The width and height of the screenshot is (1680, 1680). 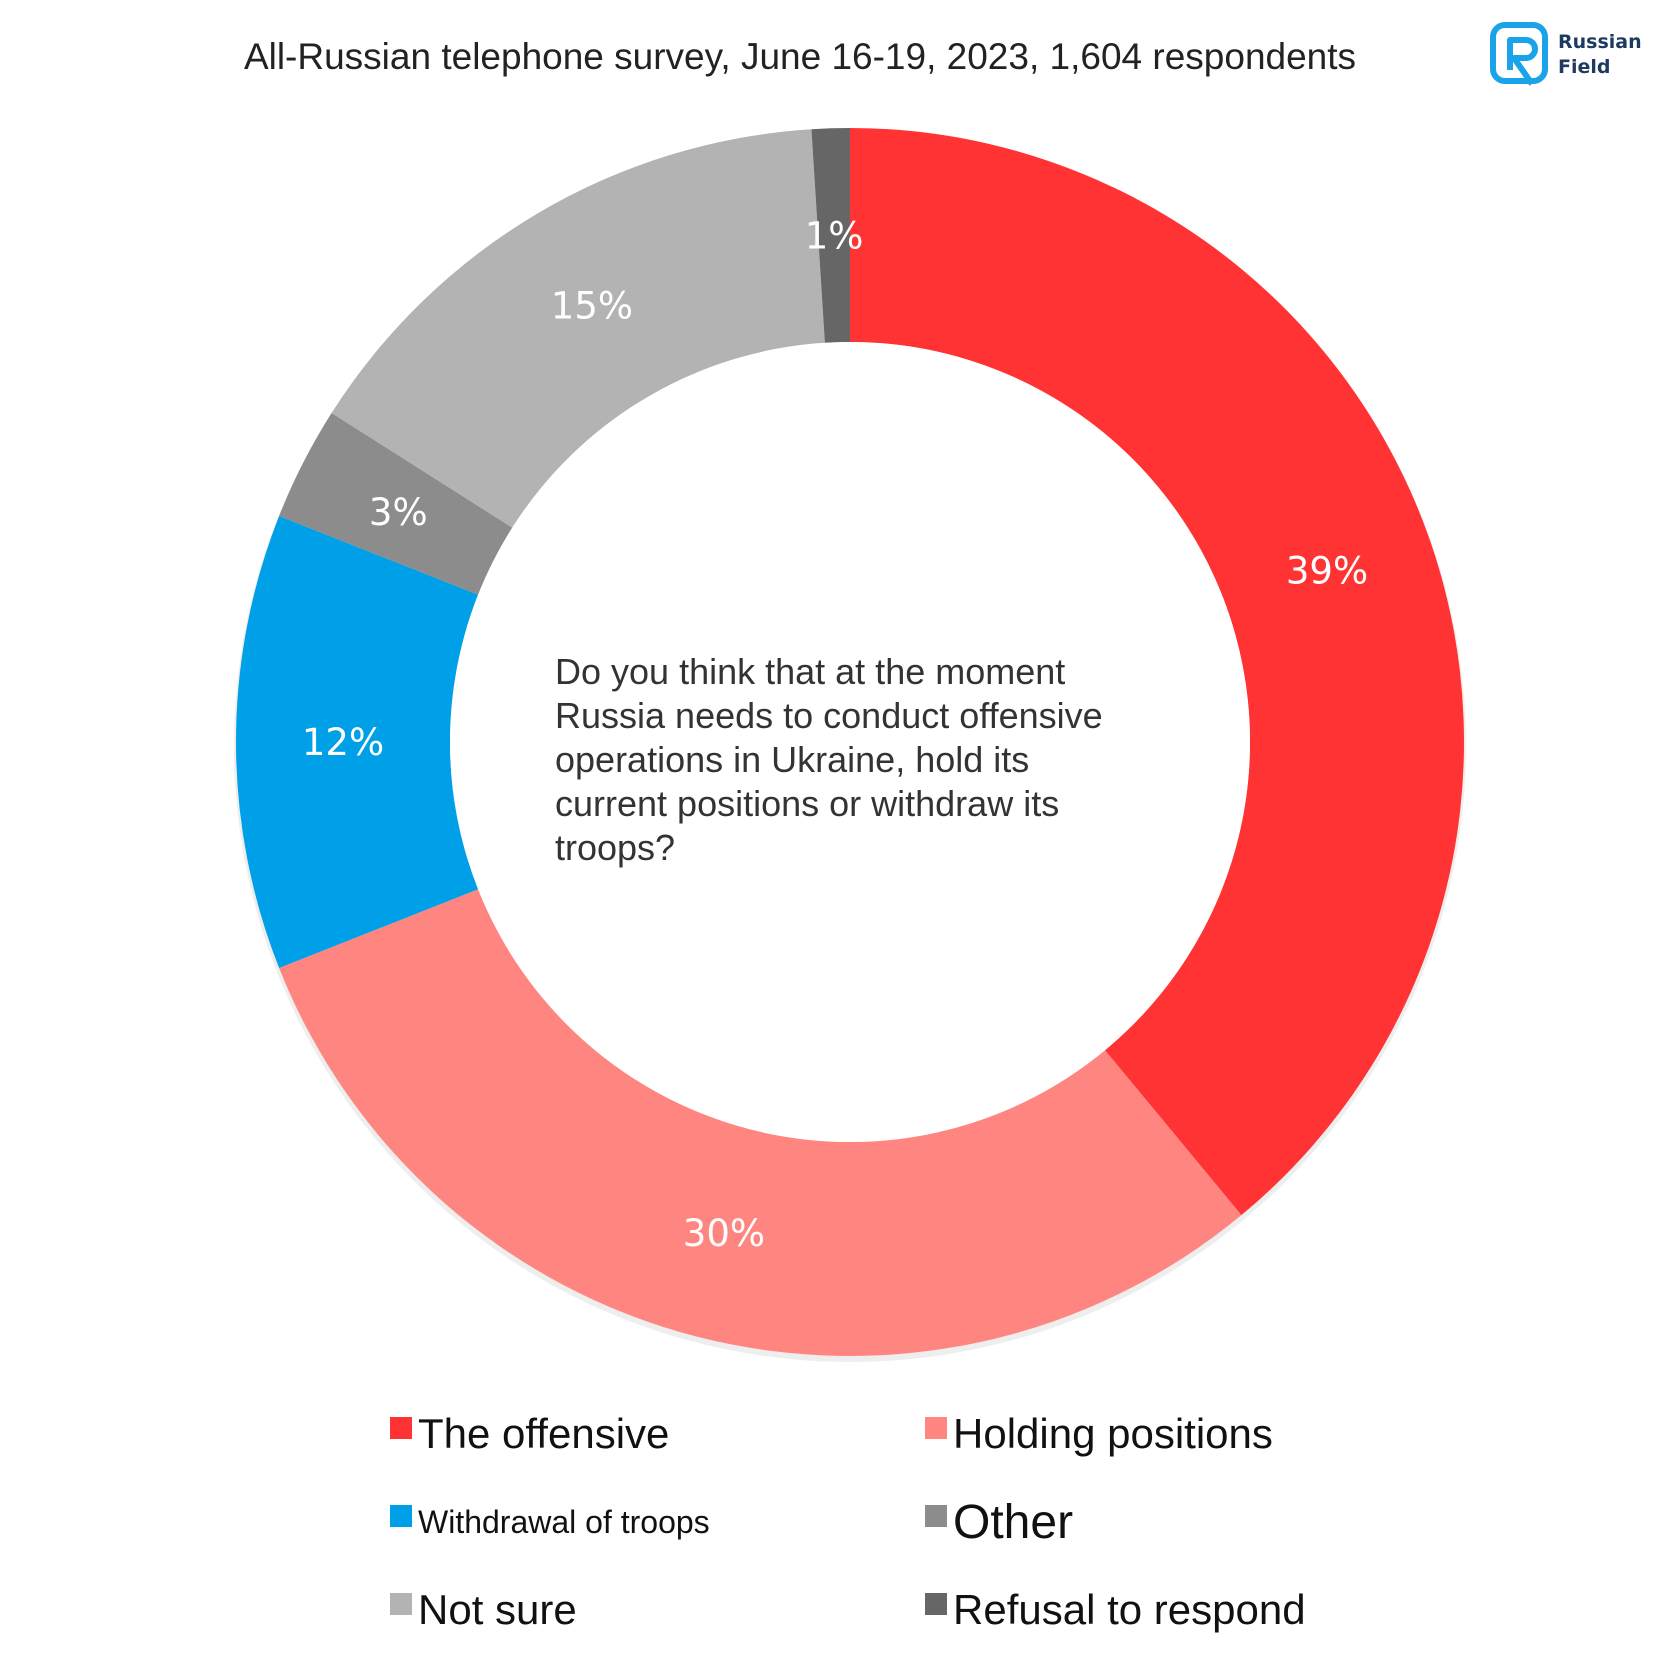 I want to click on legend-label: Refusal to respond, so click(x=1129, y=1609).